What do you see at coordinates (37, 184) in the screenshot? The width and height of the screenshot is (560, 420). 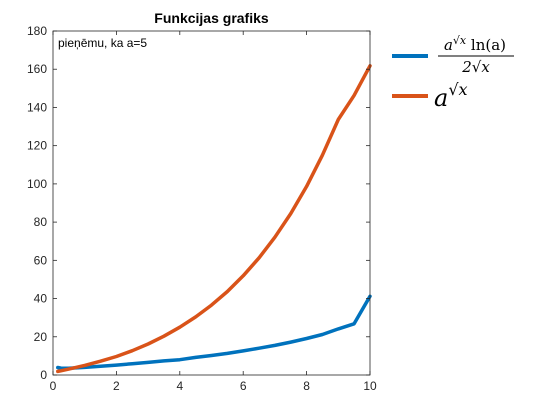 I see `y-tick-label: 100` at bounding box center [37, 184].